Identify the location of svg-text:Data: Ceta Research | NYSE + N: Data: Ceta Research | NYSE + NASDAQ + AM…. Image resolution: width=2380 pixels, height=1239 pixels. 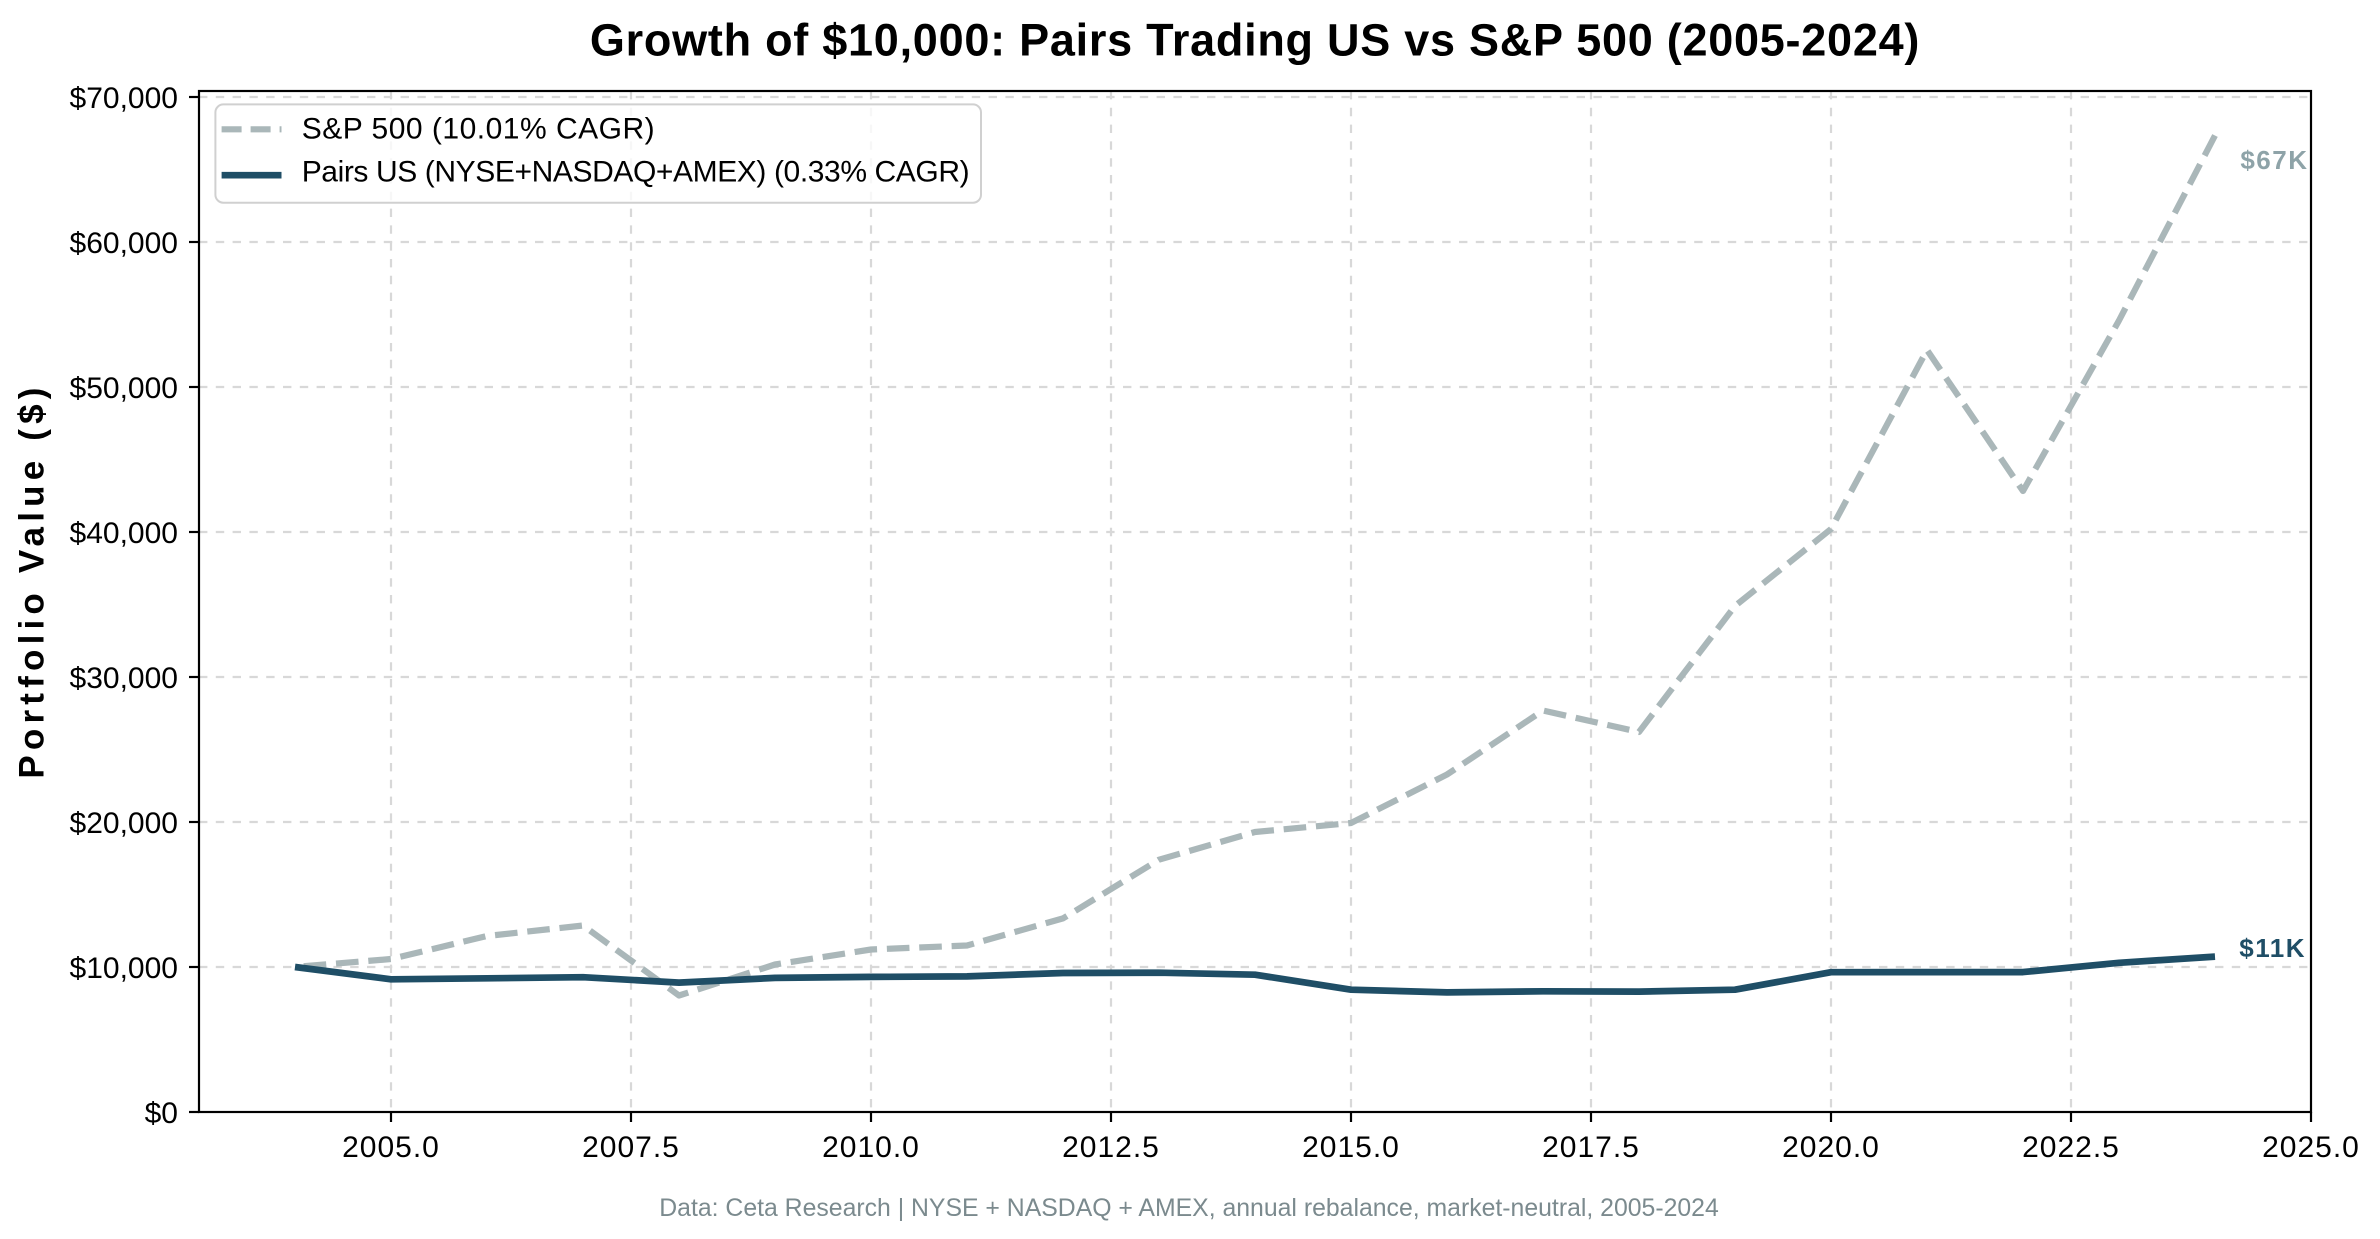
(1189, 1208).